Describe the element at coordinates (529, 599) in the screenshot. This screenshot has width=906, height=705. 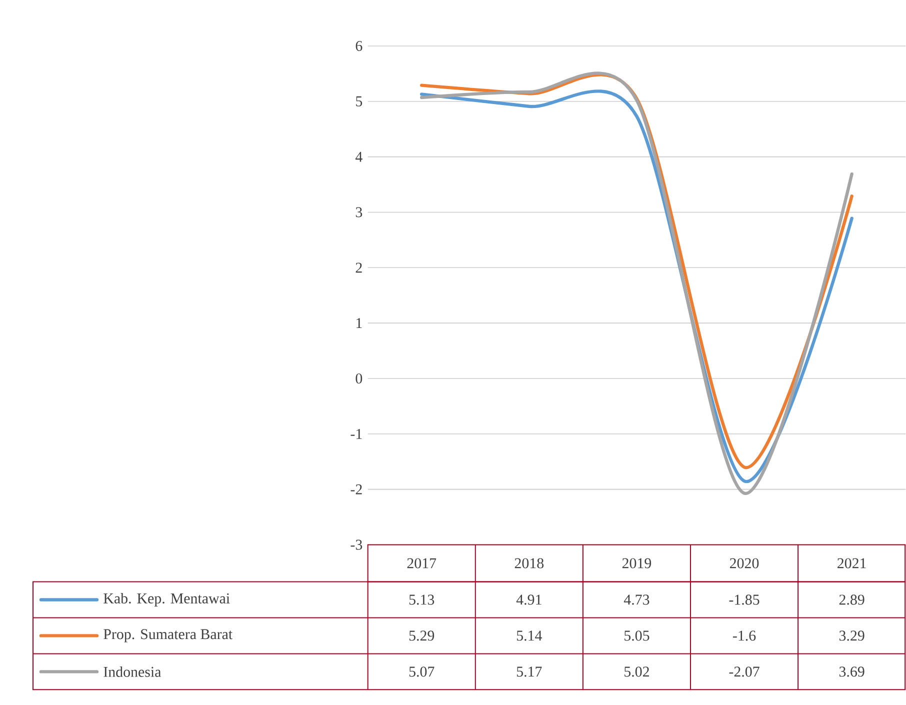
I see `data-label: 4.91` at that location.